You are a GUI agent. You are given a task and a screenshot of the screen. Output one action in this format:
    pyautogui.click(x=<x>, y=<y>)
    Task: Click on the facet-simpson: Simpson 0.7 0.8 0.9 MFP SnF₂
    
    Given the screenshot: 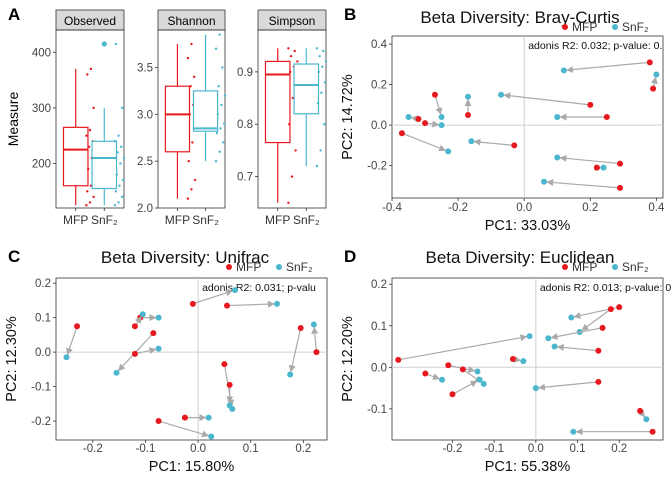 What is the action you would take?
    pyautogui.click(x=282, y=118)
    